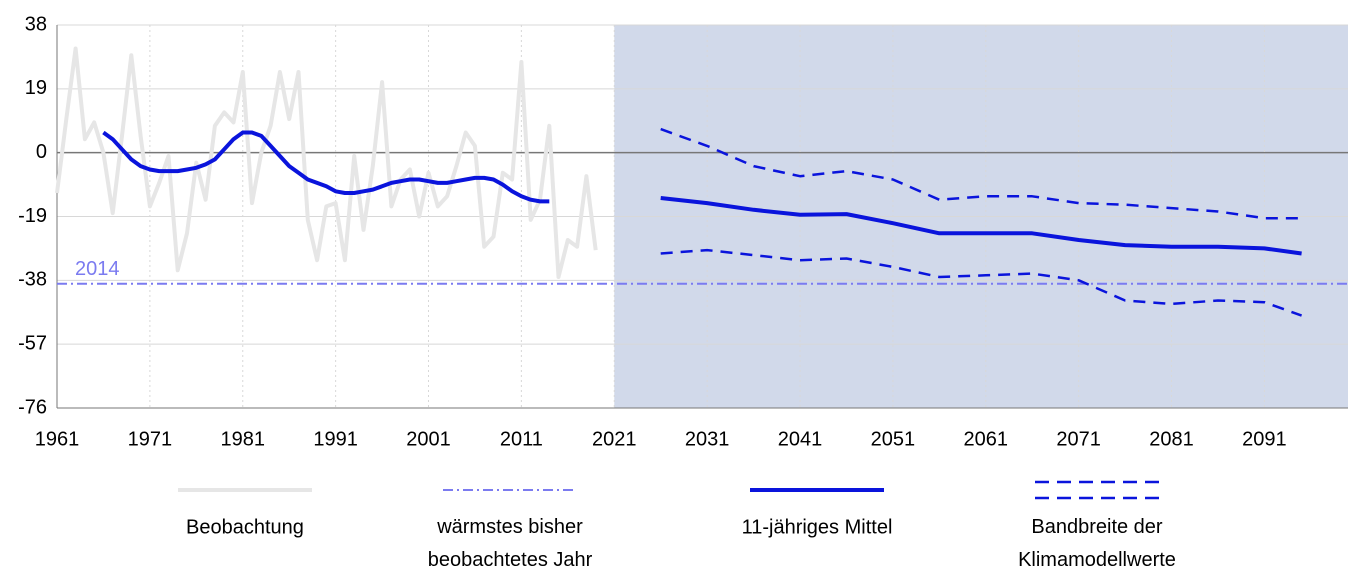 This screenshot has width=1348, height=577. I want to click on x-tick-label: 1961, so click(57, 439).